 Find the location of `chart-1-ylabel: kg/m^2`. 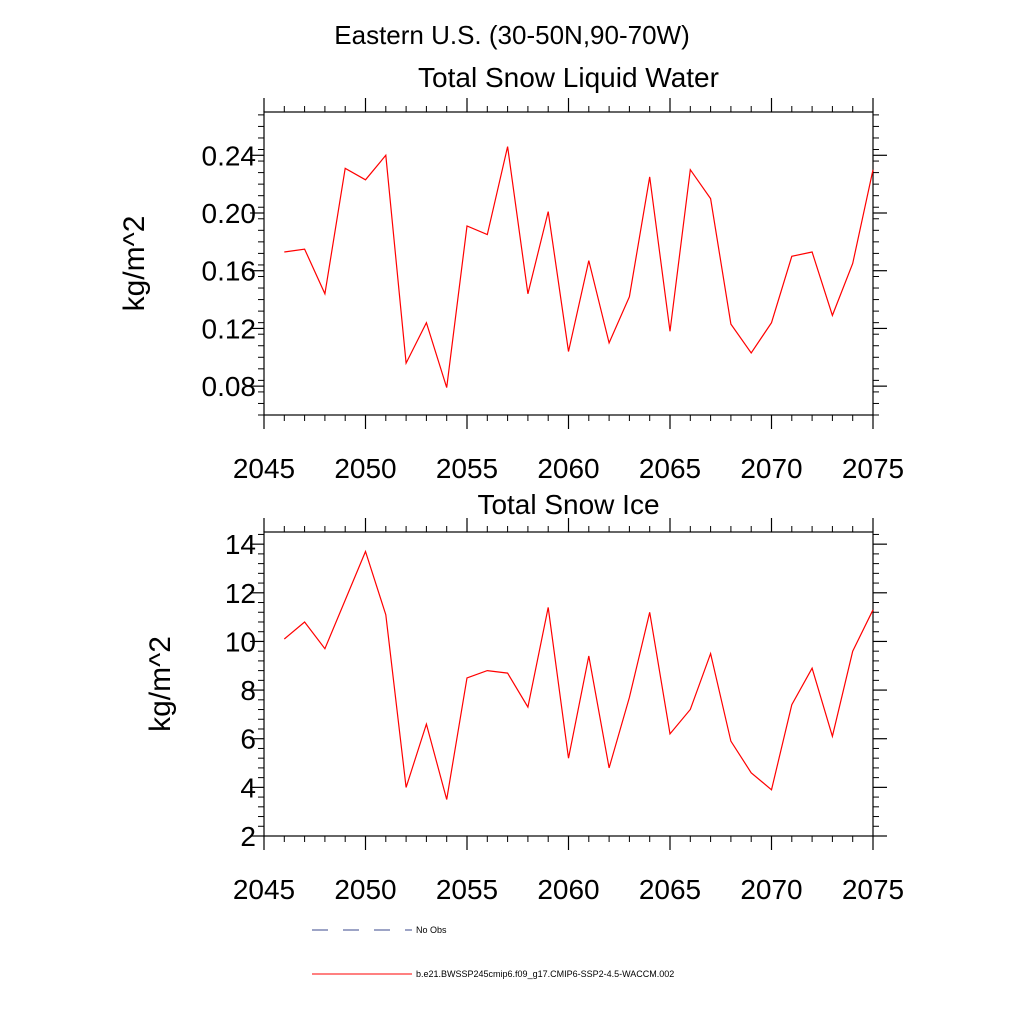

chart-1-ylabel: kg/m^2 is located at coordinates (160, 684).